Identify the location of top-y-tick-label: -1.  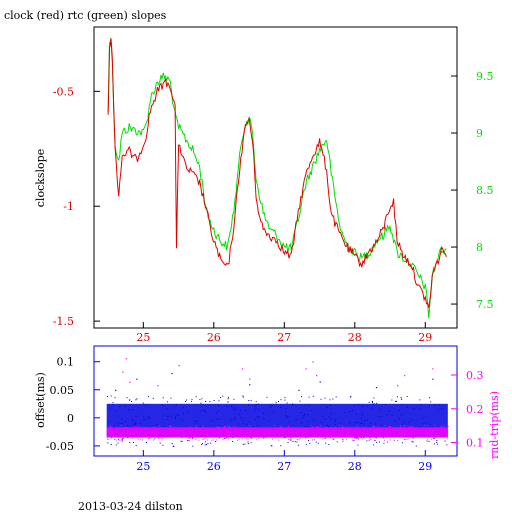
(68, 206).